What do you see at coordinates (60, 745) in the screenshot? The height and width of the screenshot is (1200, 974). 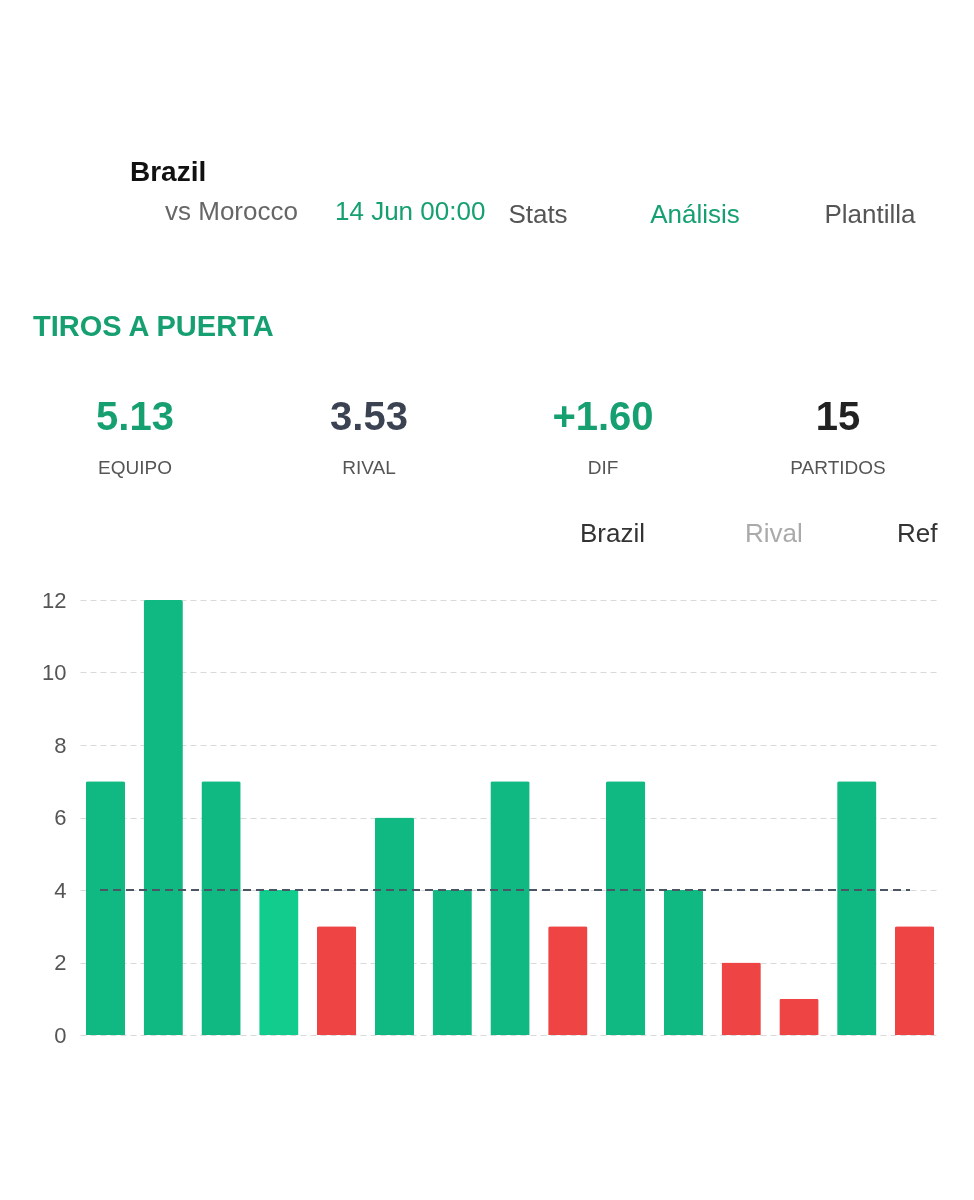 I see `y-tick-label: 8` at bounding box center [60, 745].